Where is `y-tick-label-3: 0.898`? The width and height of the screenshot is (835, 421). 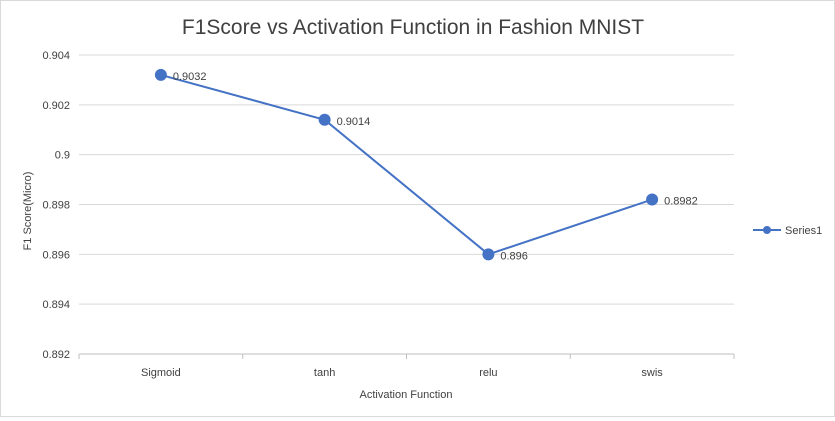 y-tick-label-3: 0.898 is located at coordinates (56, 206).